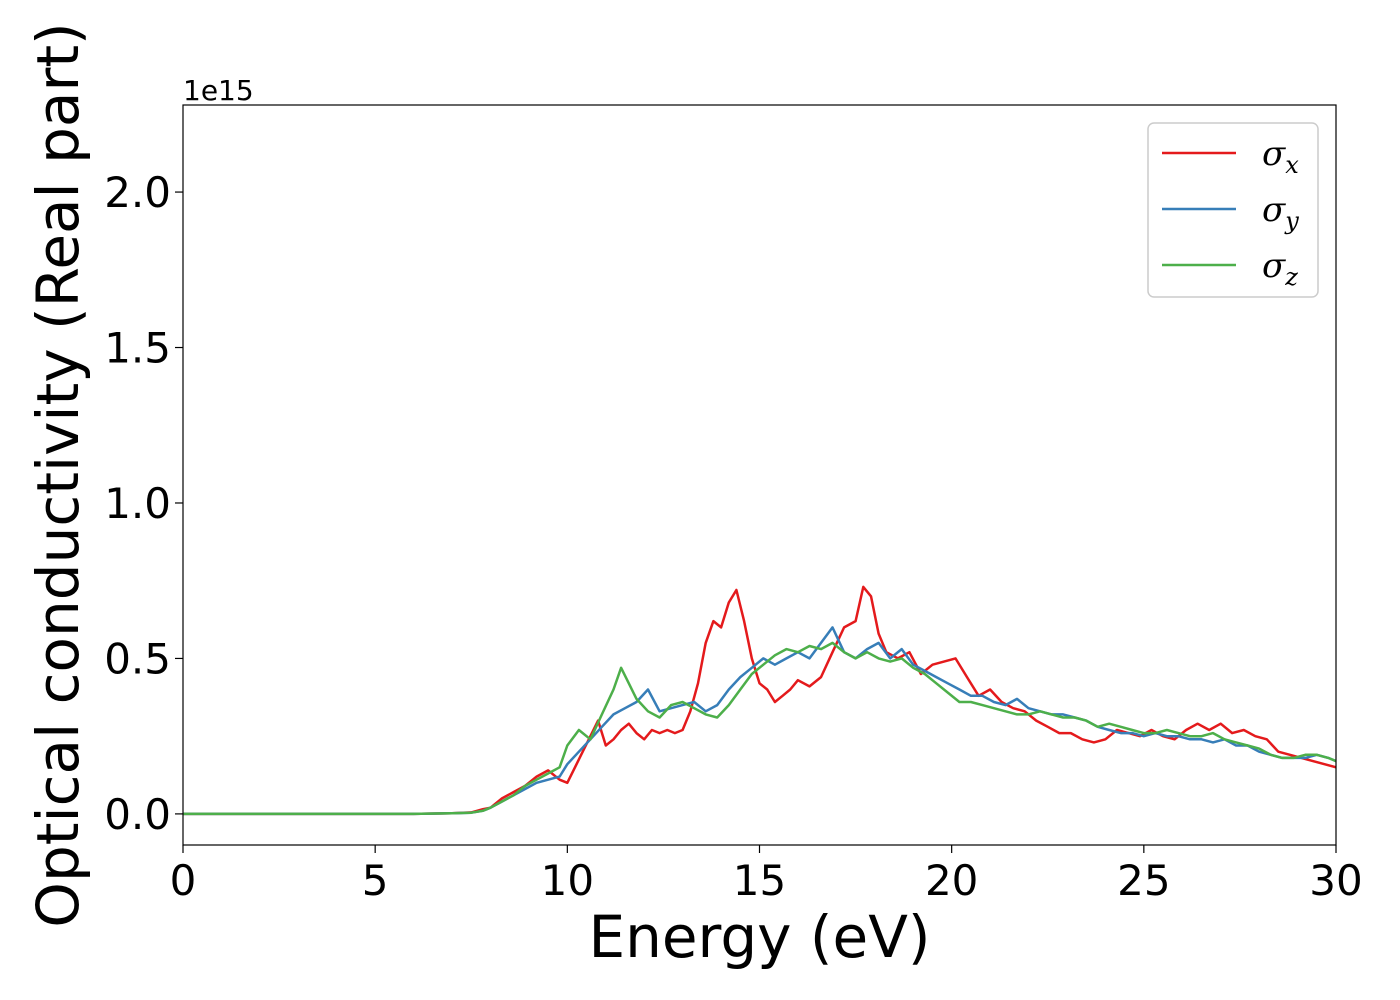 This screenshot has width=1400, height=1000. Describe the element at coordinates (137, 658) in the screenshot. I see `y-tick-label: 0.5` at that location.